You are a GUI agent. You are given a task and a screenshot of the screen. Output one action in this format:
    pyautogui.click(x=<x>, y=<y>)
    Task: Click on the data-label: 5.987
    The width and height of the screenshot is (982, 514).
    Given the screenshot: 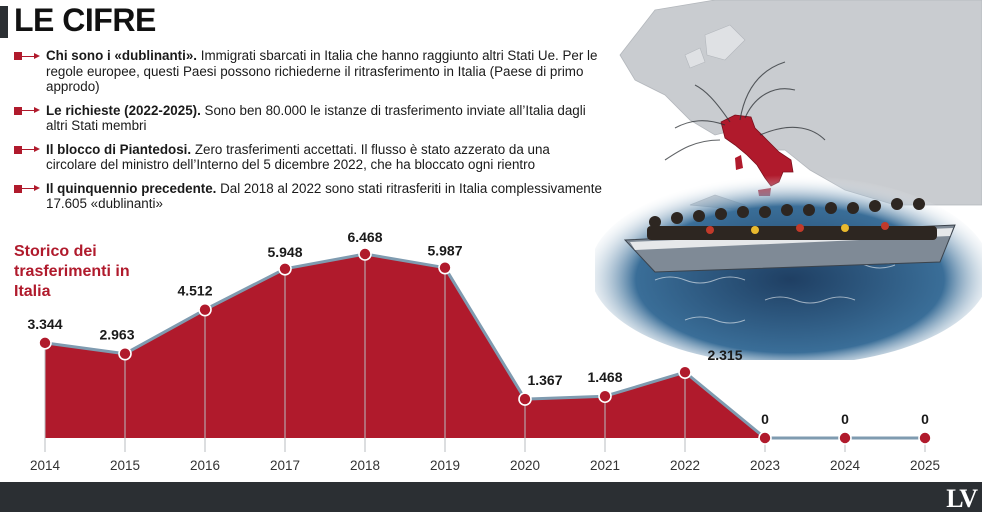 What is the action you would take?
    pyautogui.click(x=444, y=251)
    